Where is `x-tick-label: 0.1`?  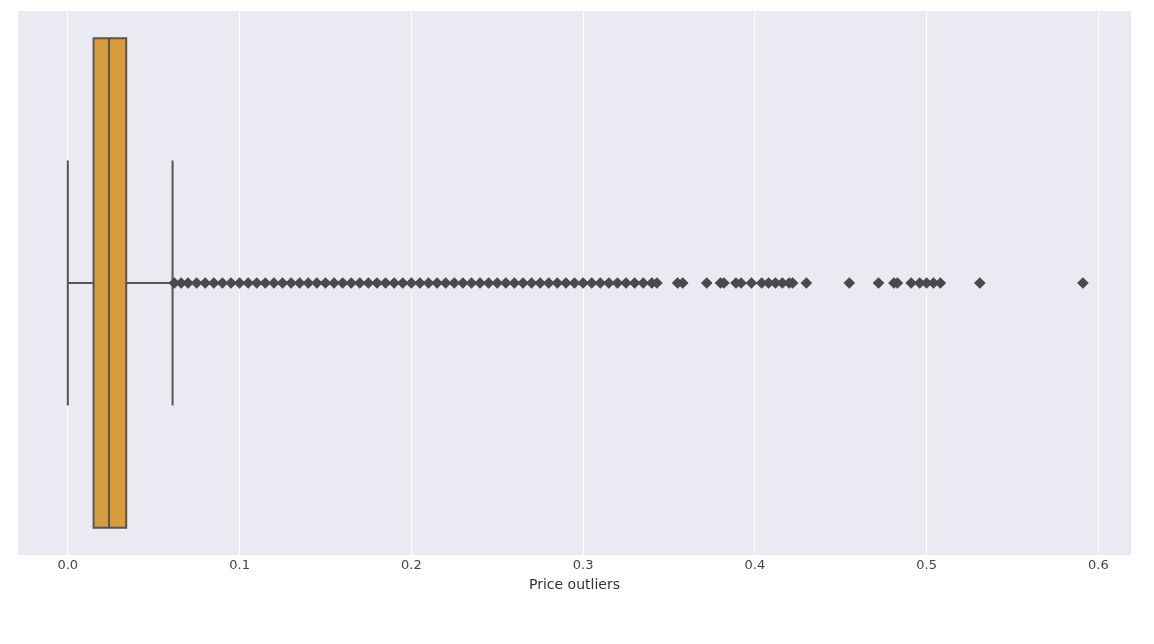
x-tick-label: 0.1 is located at coordinates (239, 564).